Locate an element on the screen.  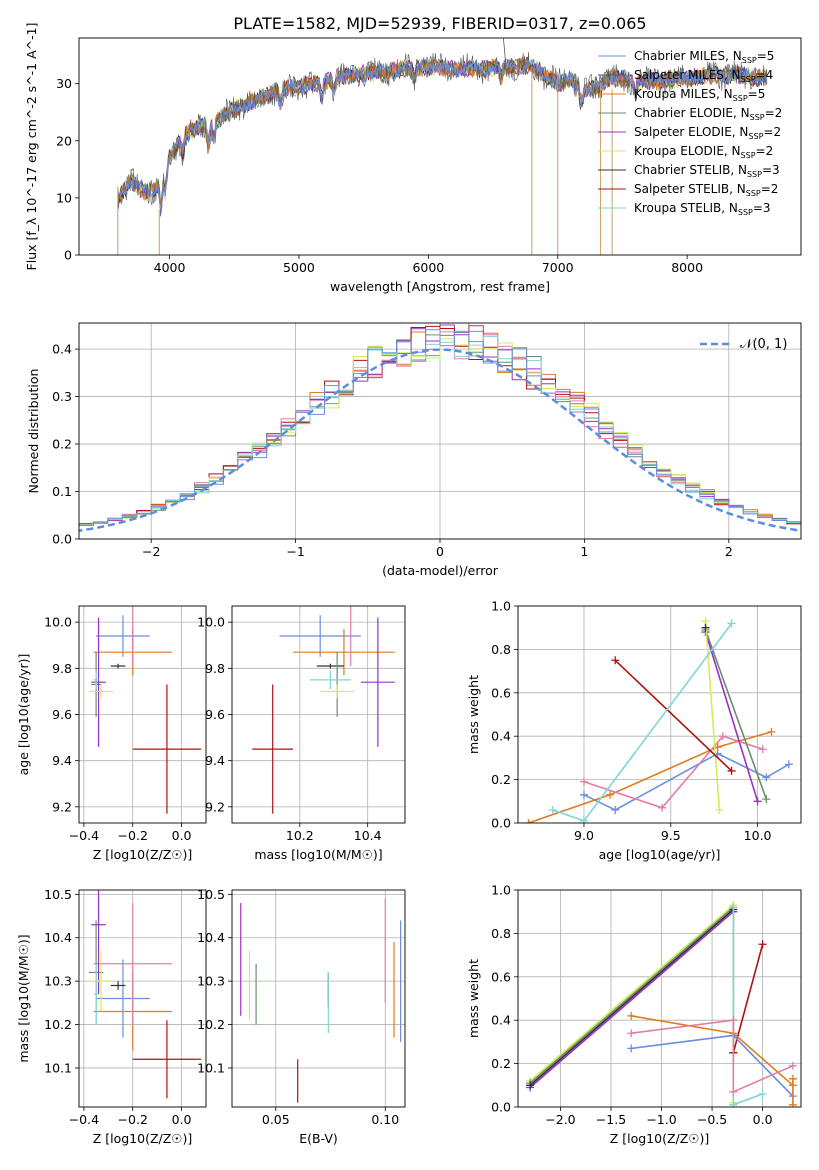
x-tick-label: 9.0 is located at coordinates (584, 835).